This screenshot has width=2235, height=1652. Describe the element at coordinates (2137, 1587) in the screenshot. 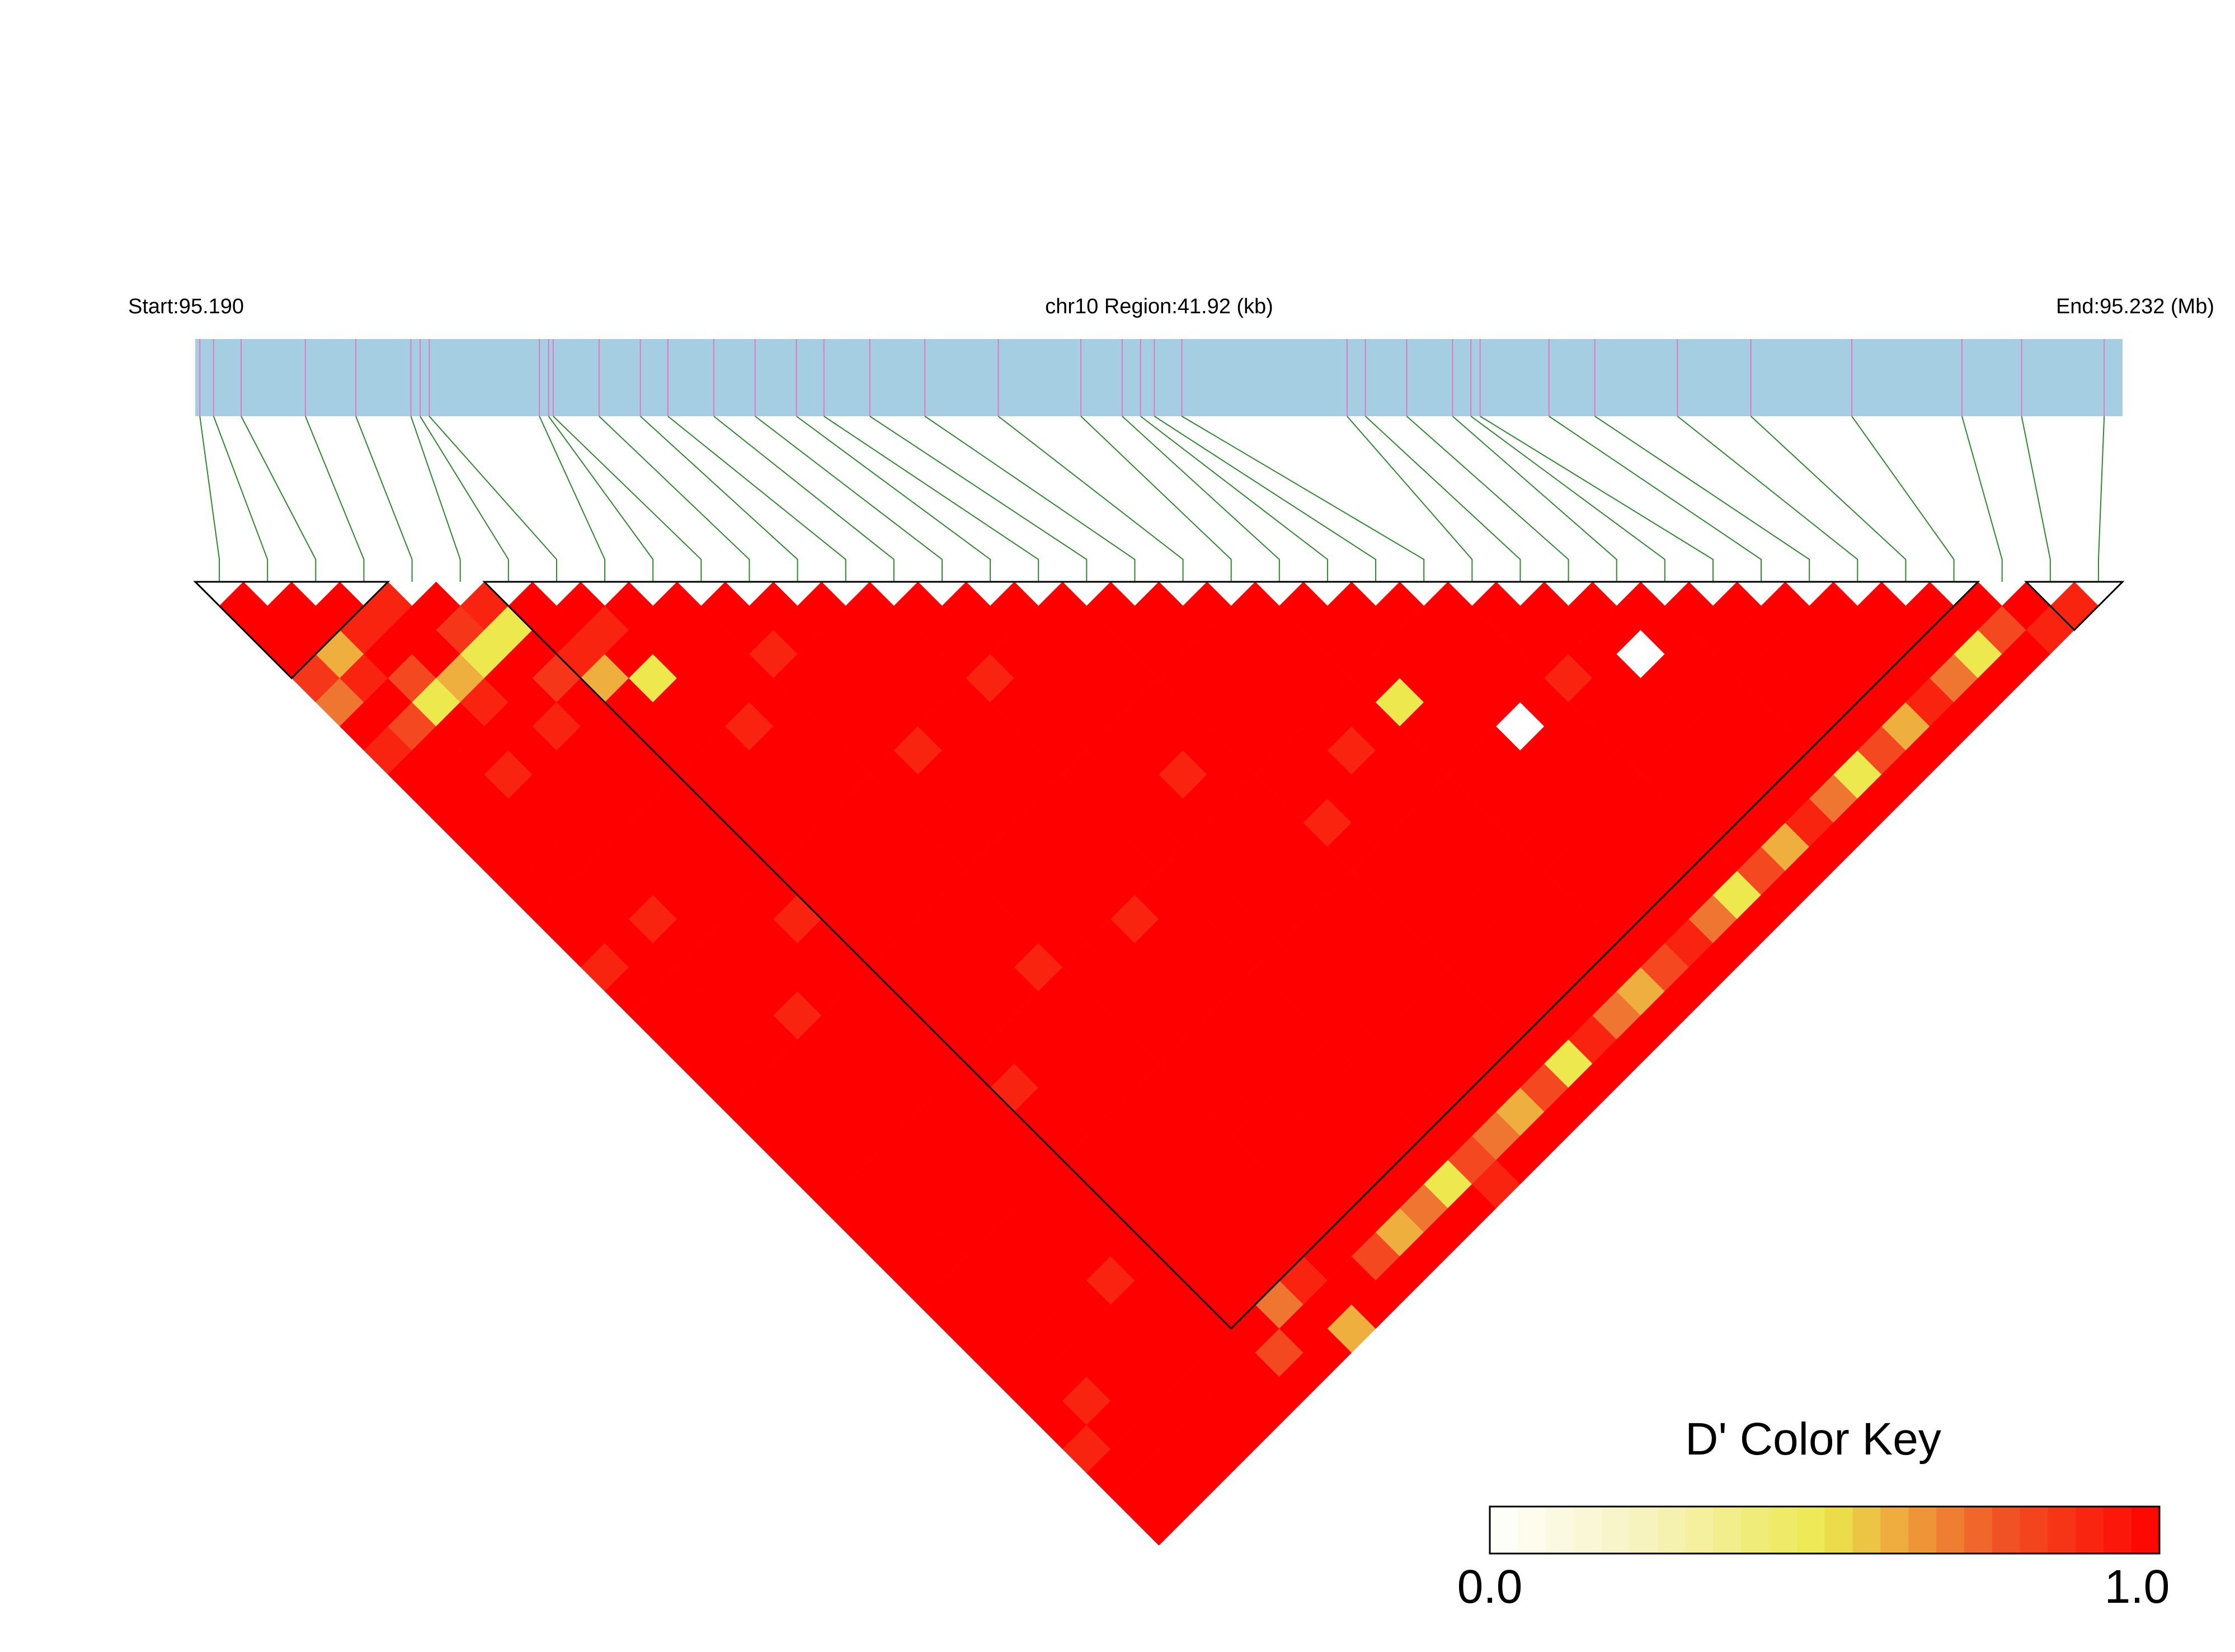

I see `key-tick-label: 1.0` at that location.